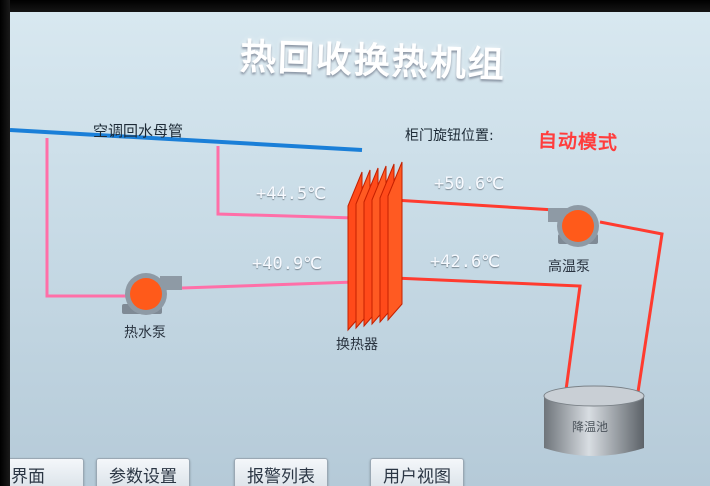 Image resolution: width=710 pixels, height=486 pixels. What do you see at coordinates (569, 267) in the screenshot?
I see `high-temp-pump-label: 高温泵` at bounding box center [569, 267].